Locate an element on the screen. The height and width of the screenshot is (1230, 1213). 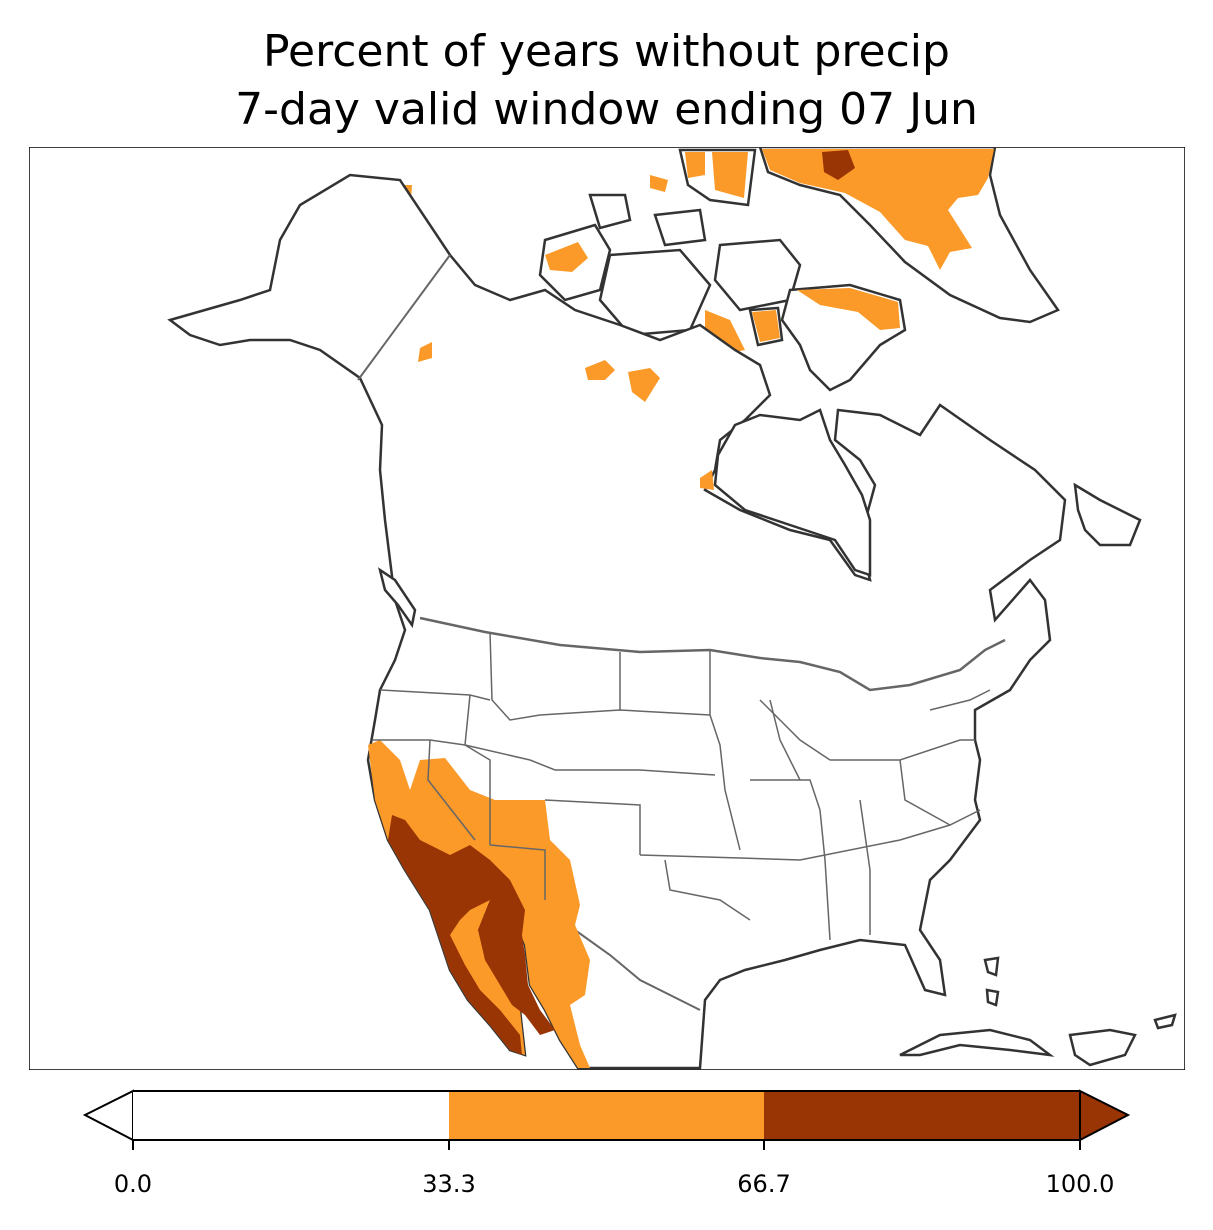
colorbar-bin-high is located at coordinates (922, 1115).